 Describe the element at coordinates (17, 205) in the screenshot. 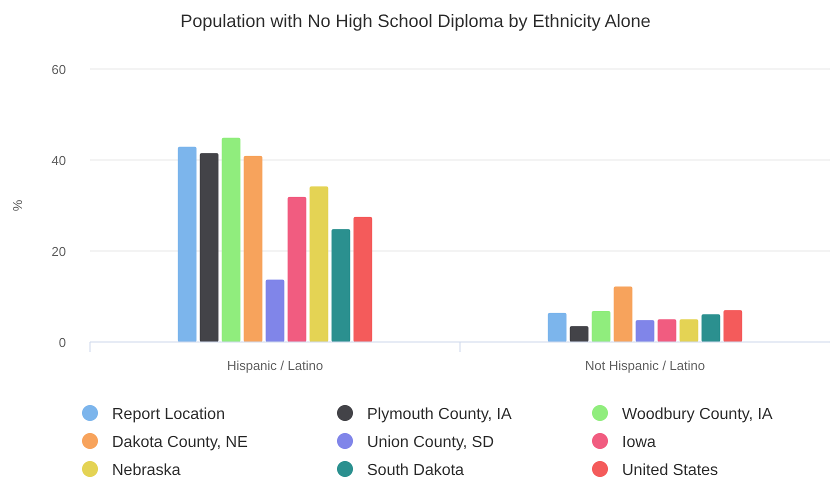

I see `y-axis-title: %` at that location.